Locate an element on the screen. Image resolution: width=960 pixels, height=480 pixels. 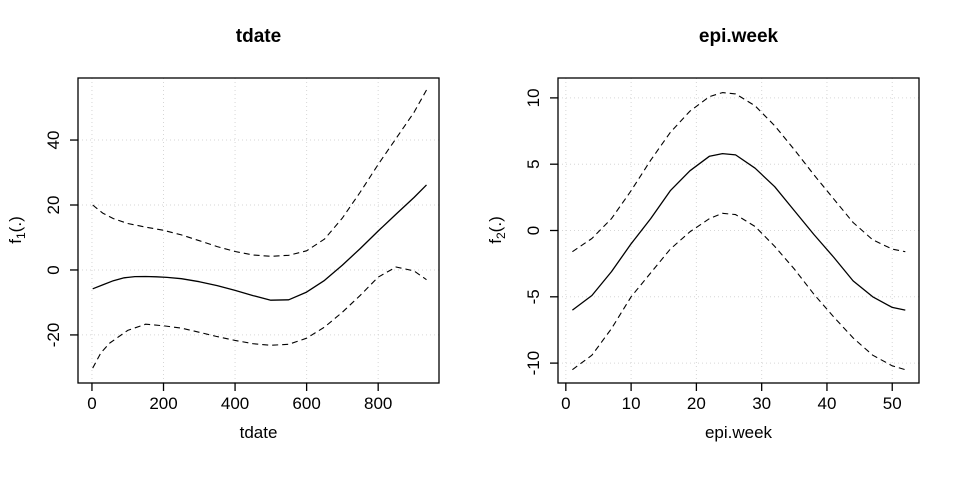
y-tick-label: 40 is located at coordinates (53, 140).